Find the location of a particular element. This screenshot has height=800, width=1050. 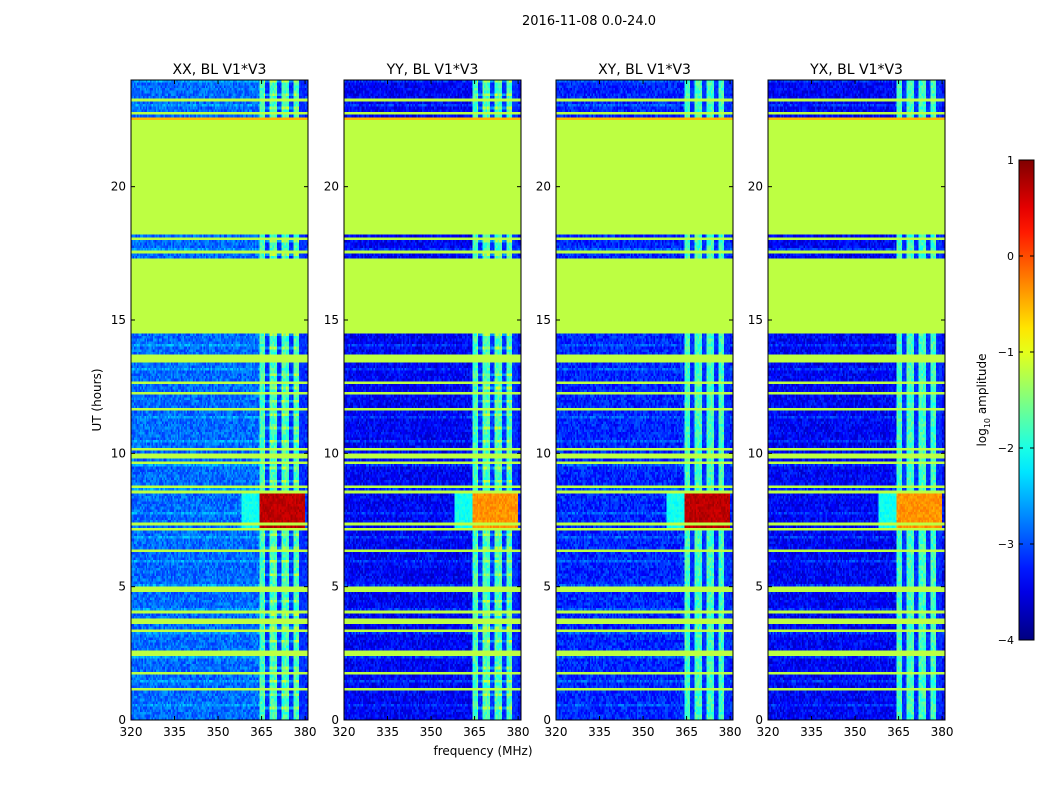

heatmap-image-xx is located at coordinates (219, 400).